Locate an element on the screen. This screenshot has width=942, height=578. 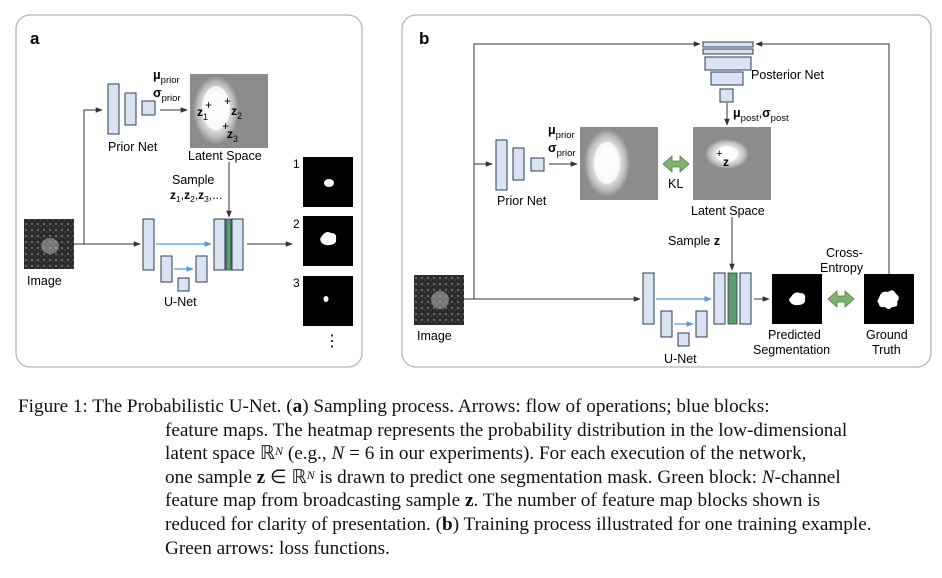
z-label-b: z is located at coordinates (726, 162).